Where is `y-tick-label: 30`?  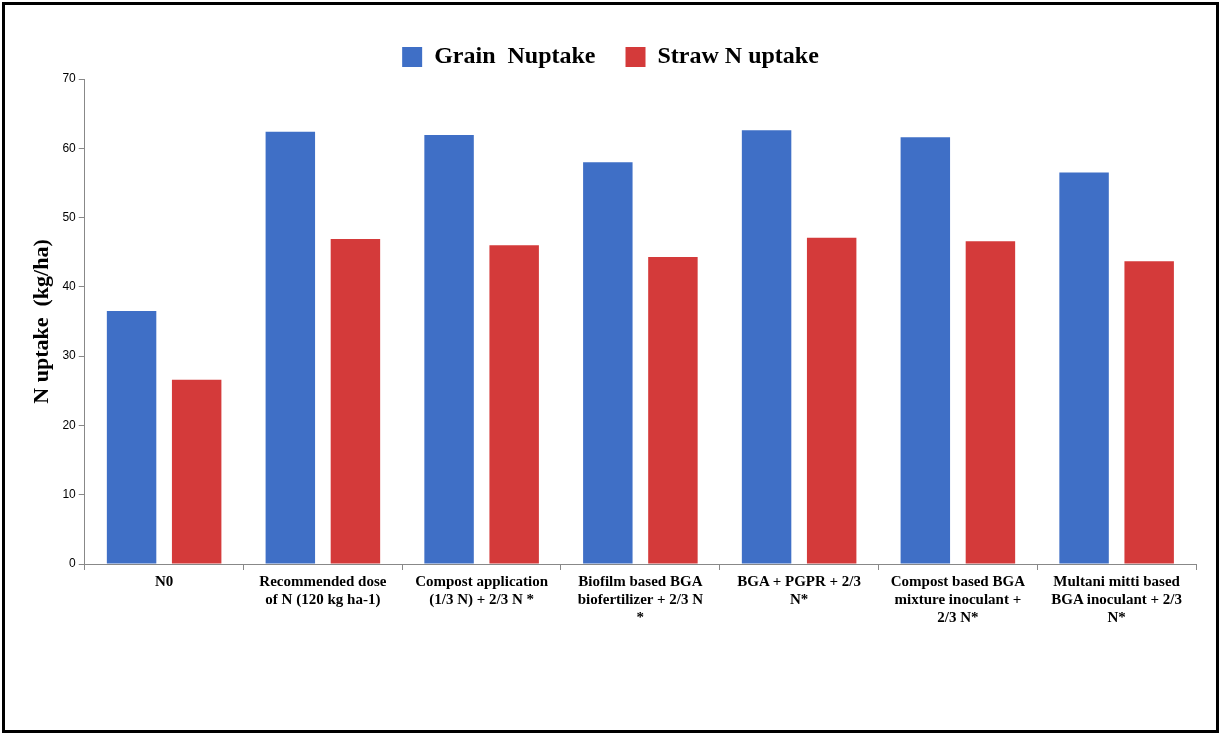
y-tick-label: 30 is located at coordinates (69, 355).